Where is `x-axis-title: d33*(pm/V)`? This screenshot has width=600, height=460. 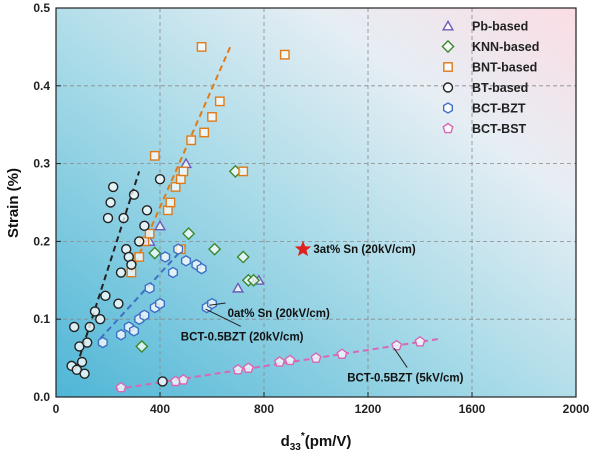
x-axis-title: d33*(pm/V) is located at coordinates (316, 442).